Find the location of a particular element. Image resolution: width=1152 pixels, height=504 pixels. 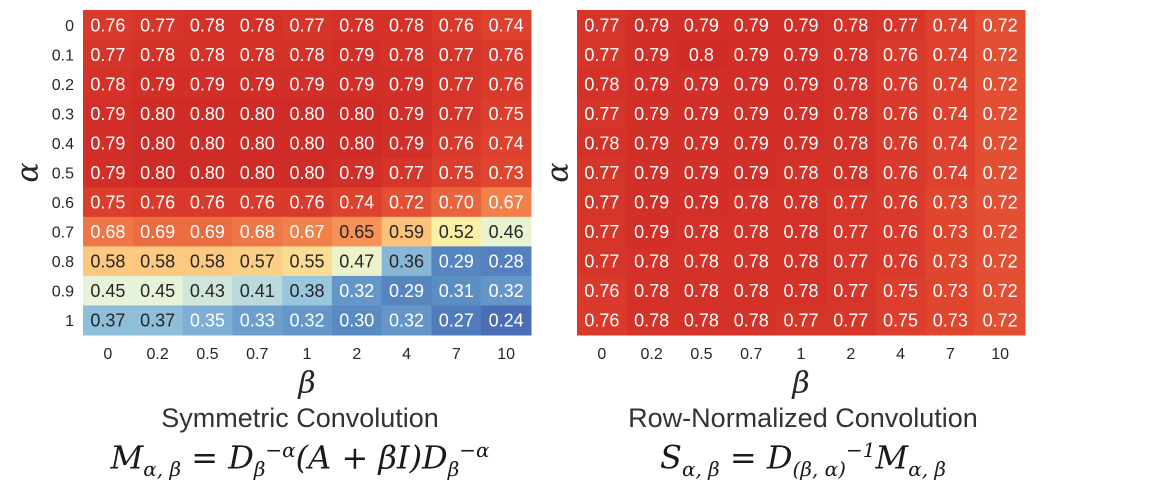

y-tick-label: 0.7 is located at coordinates (63, 233).